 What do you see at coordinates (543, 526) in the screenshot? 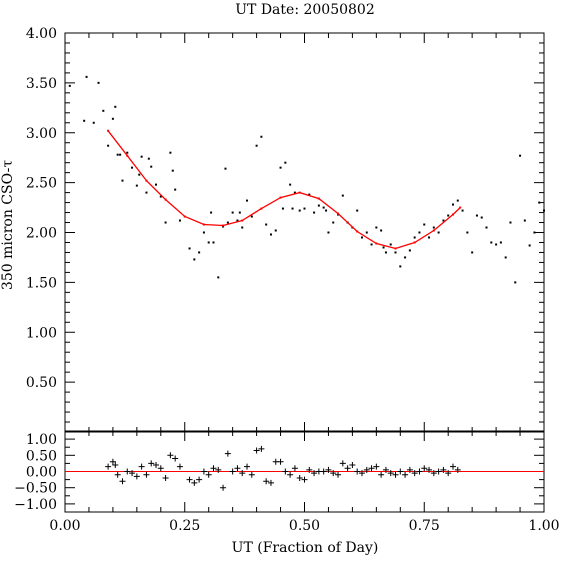
I see `x-tick-label: 1.00` at bounding box center [543, 526].